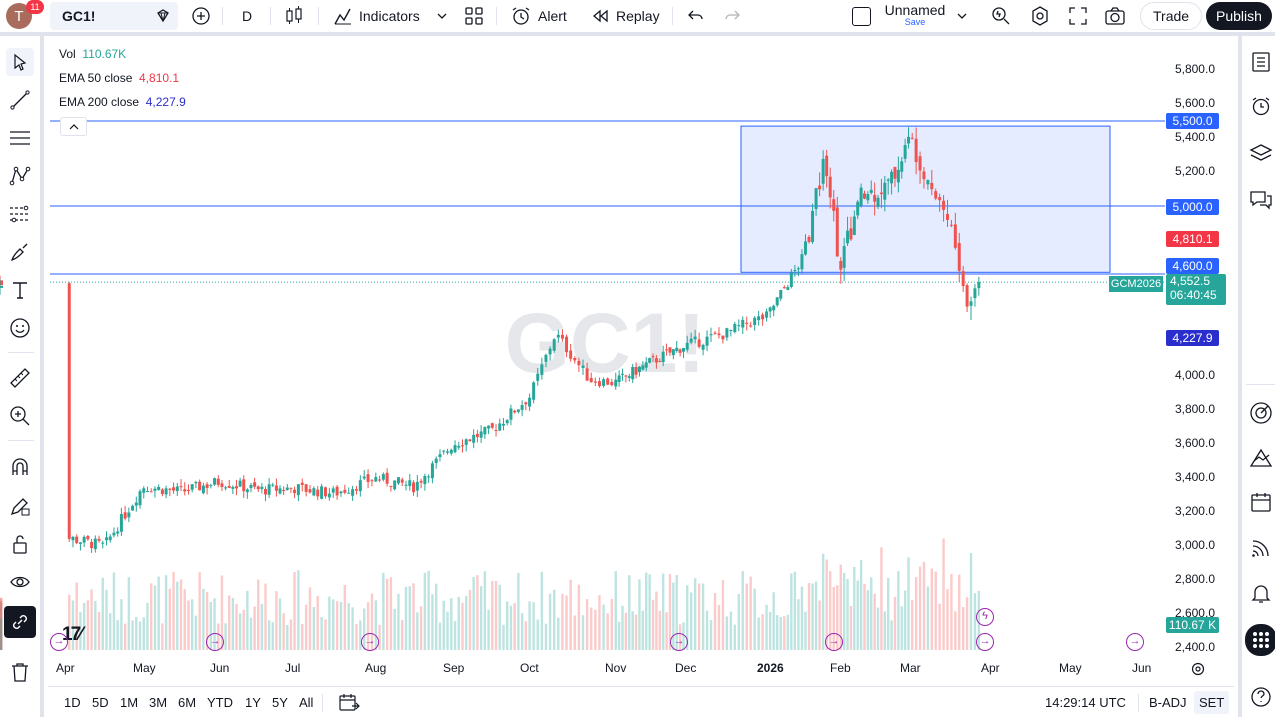 The height and width of the screenshot is (717, 1275). Describe the element at coordinates (1260, 640) in the screenshot. I see `apps-grid-icon` at that location.